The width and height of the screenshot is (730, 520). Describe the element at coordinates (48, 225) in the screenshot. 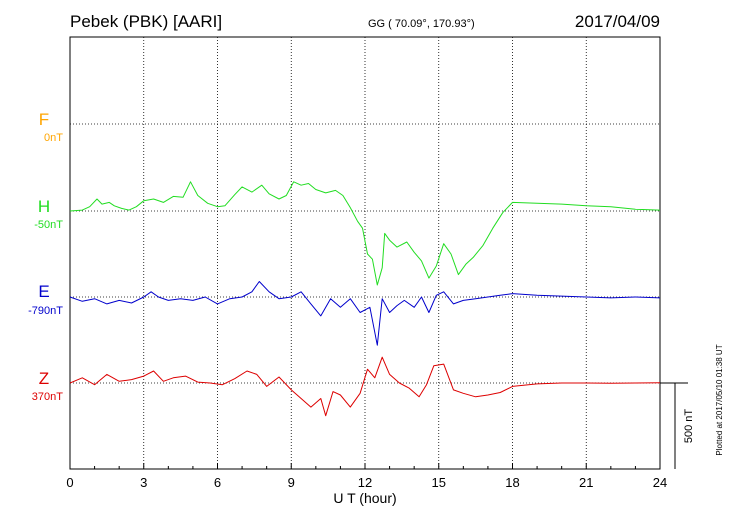

I see `offset-label-H: -50nT` at that location.